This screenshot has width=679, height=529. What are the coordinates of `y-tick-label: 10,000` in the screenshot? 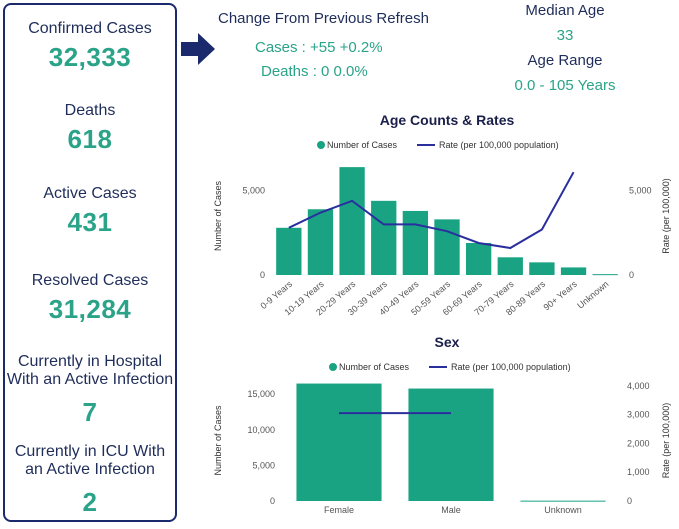 It's located at (261, 430).